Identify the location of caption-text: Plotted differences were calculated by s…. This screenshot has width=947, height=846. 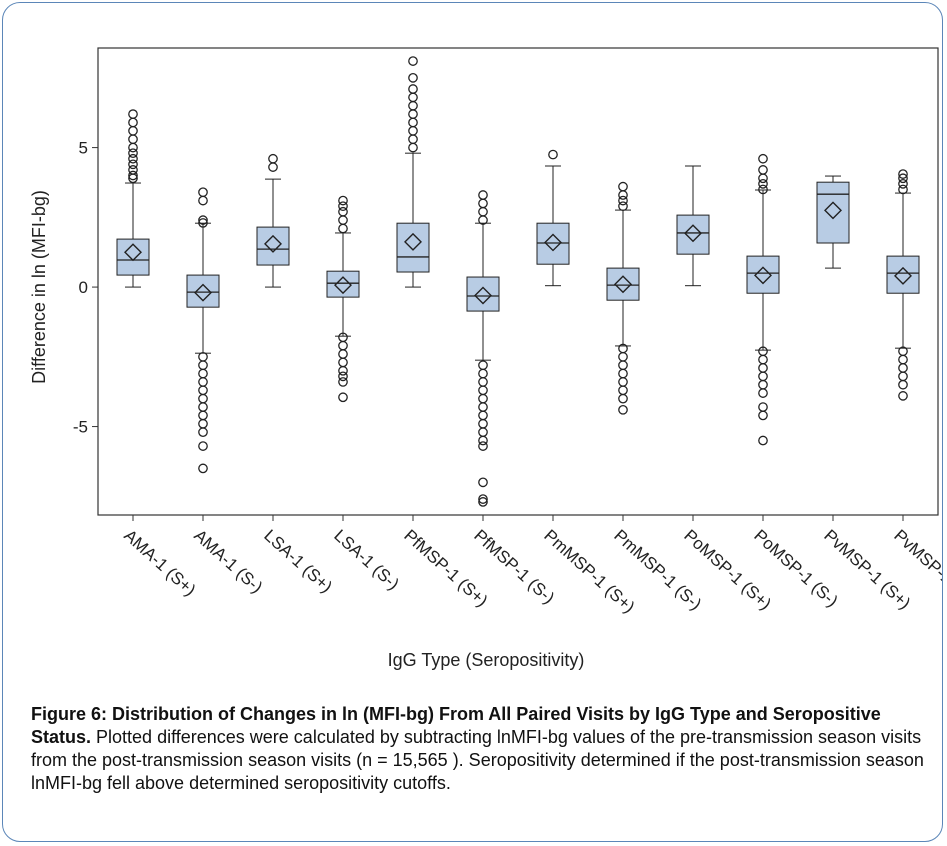
(477, 760).